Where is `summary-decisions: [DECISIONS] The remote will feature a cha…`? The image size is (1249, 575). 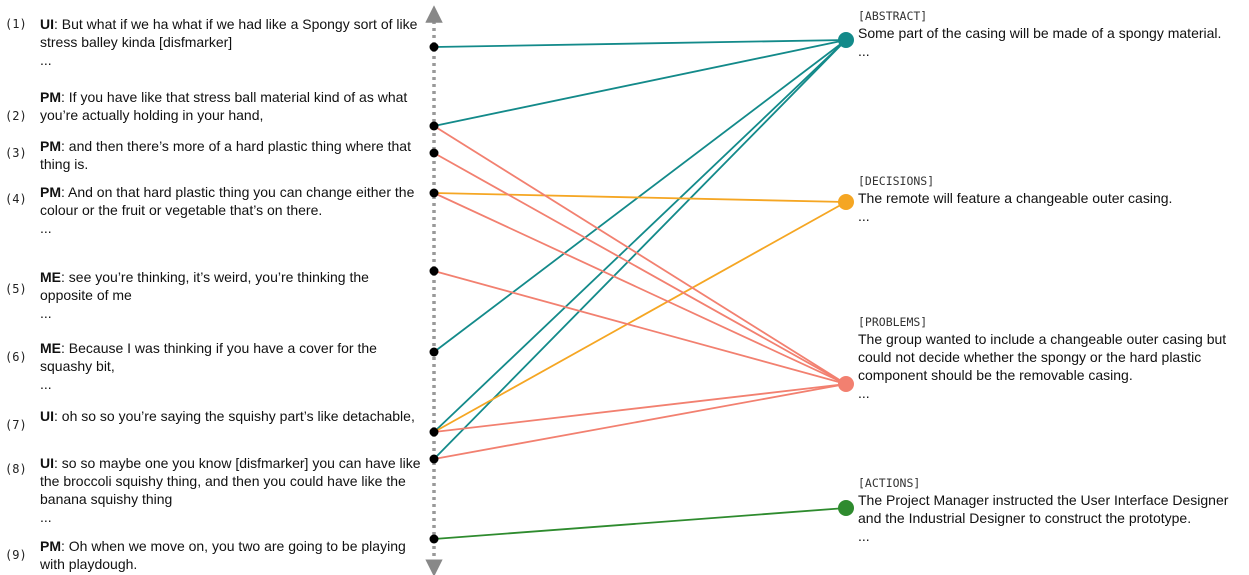 summary-decisions: [DECISIONS] The remote will feature a cha… is located at coordinates (1053, 199).